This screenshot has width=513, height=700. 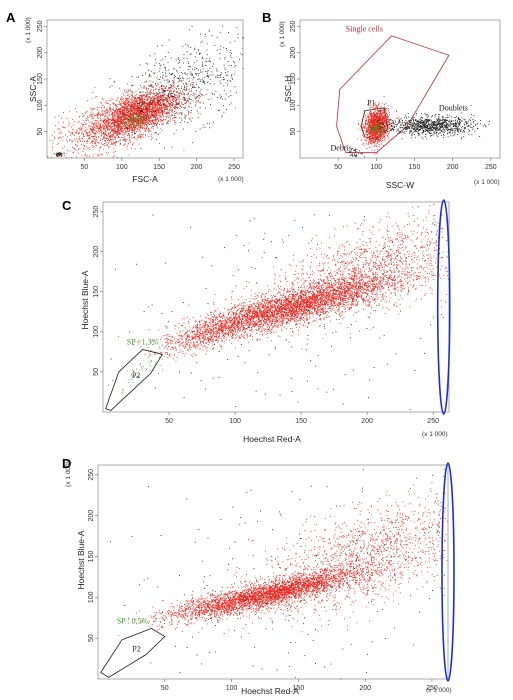 I want to click on panel-label-c: C, so click(x=67, y=205).